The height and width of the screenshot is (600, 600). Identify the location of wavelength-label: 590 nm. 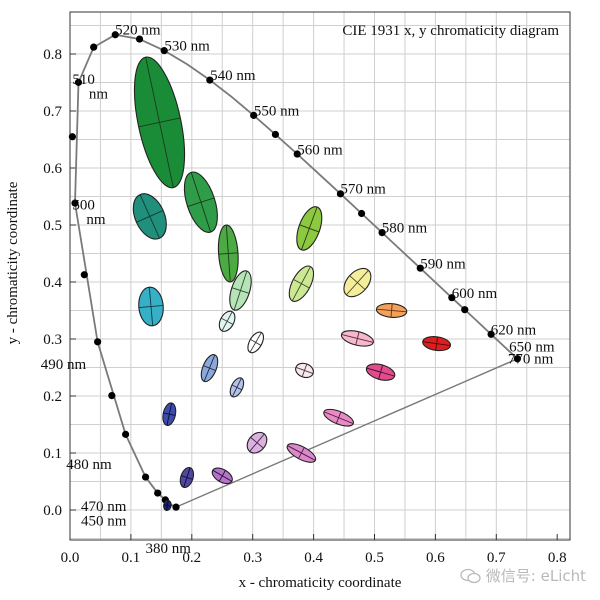
(443, 264).